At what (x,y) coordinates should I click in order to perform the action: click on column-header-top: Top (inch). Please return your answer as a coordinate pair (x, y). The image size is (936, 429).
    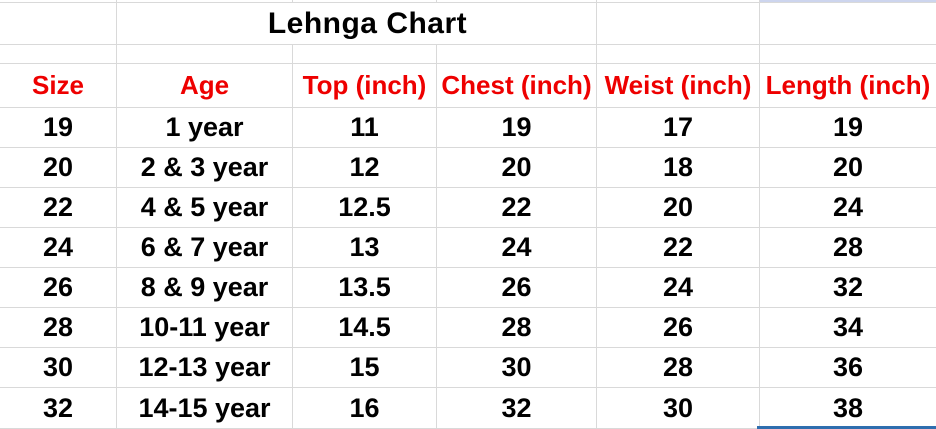
    Looking at the image, I should click on (365, 86).